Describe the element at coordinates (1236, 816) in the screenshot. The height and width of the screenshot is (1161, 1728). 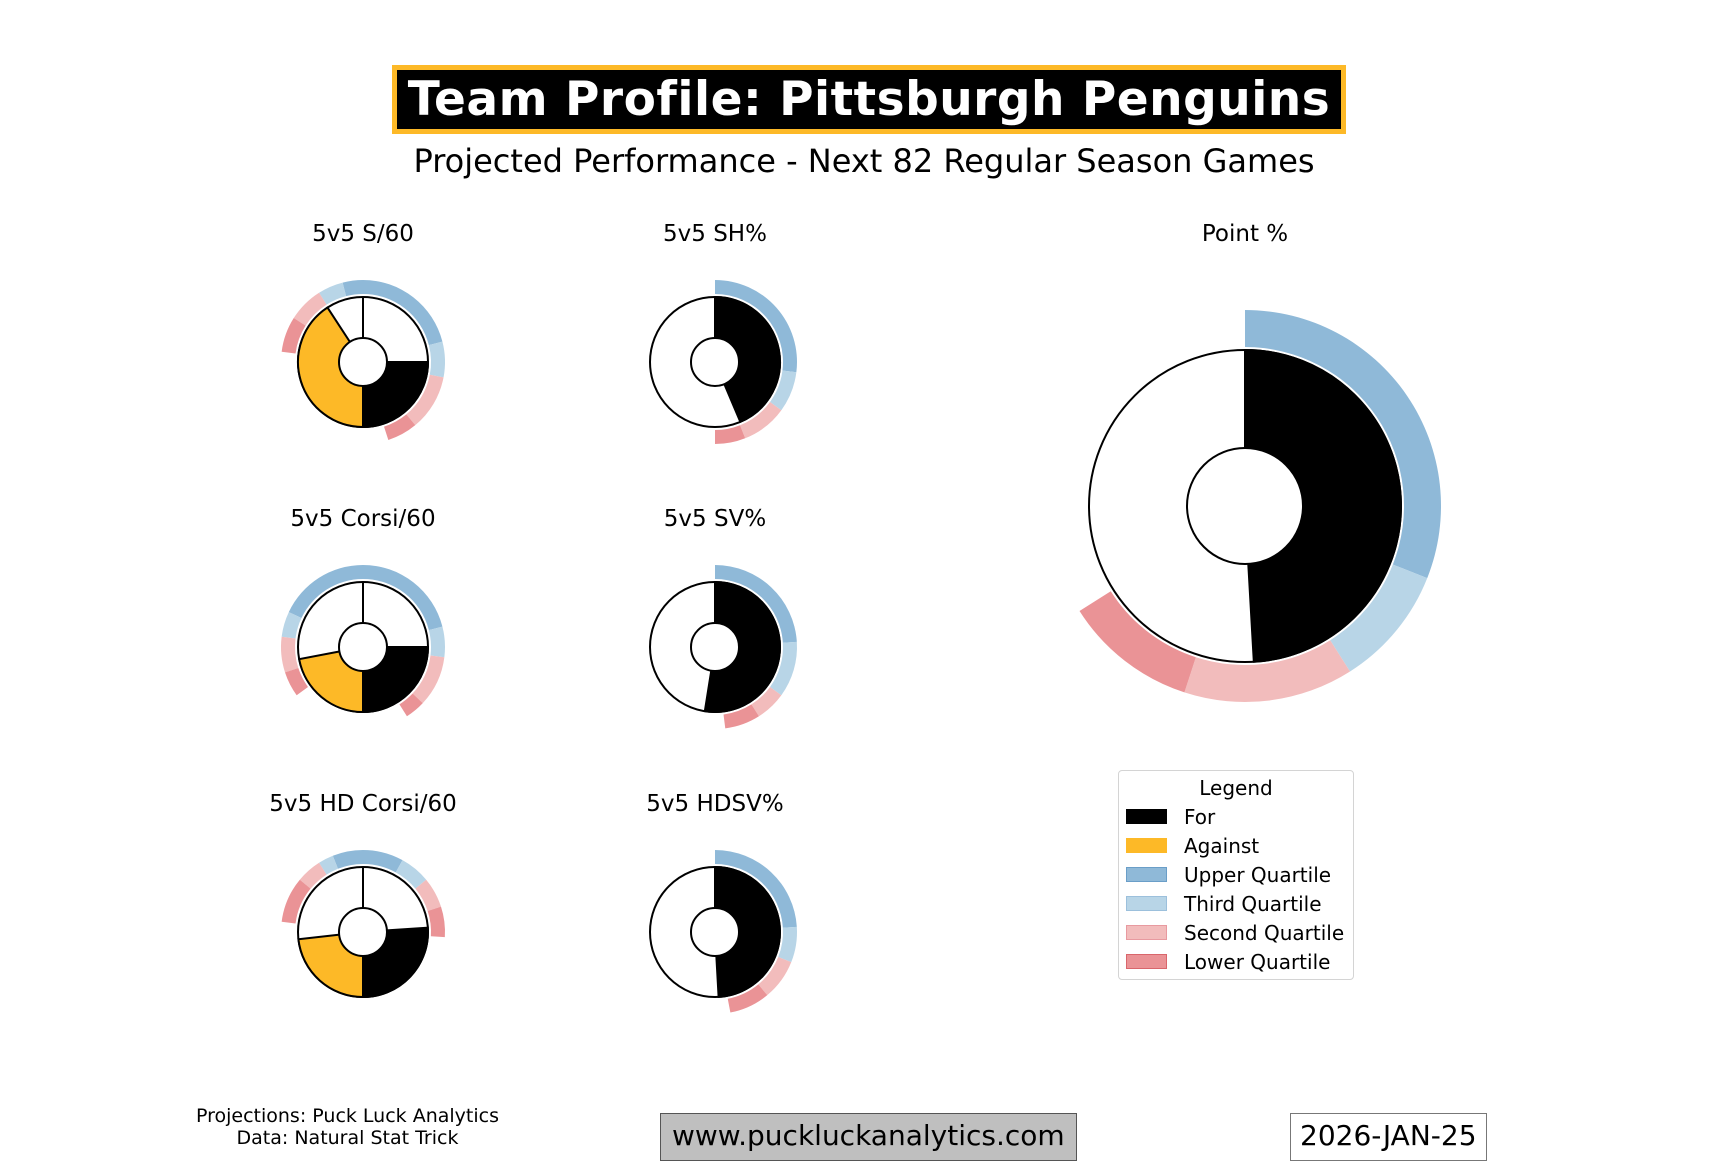
I see `legend-item-for: For` at that location.